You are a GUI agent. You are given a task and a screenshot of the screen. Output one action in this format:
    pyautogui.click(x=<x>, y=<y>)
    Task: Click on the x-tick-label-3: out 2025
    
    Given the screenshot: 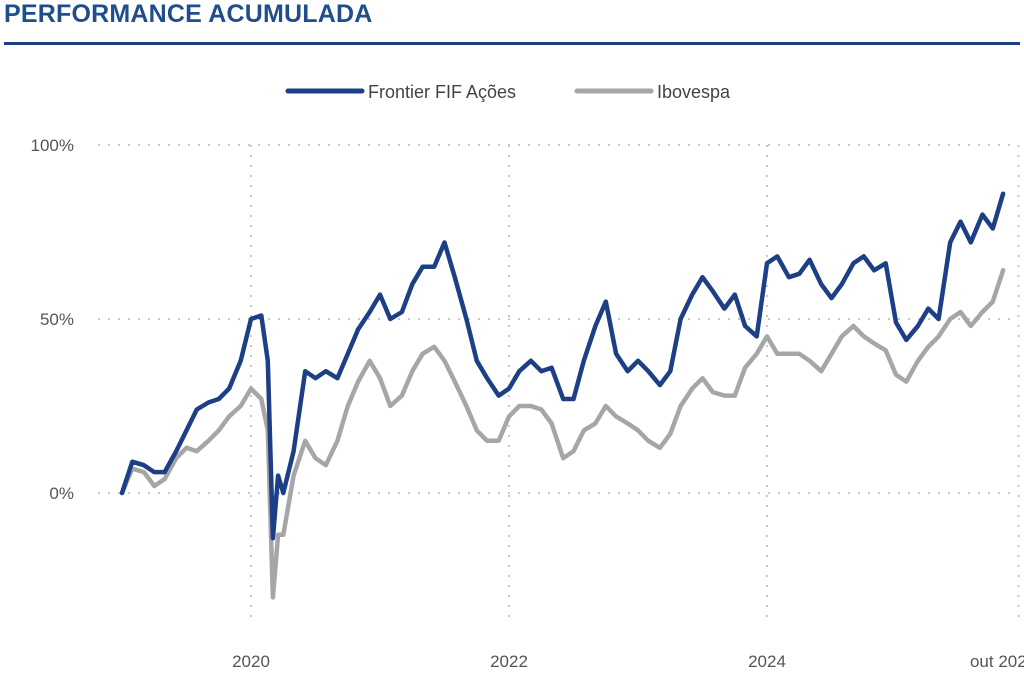 What is the action you would take?
    pyautogui.click(x=997, y=661)
    